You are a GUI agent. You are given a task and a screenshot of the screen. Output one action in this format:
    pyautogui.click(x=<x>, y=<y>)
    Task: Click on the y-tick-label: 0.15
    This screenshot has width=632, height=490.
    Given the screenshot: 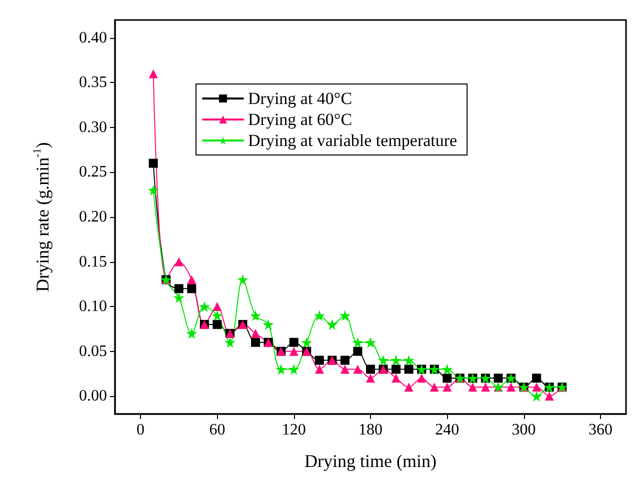 What is the action you would take?
    pyautogui.click(x=93, y=261)
    